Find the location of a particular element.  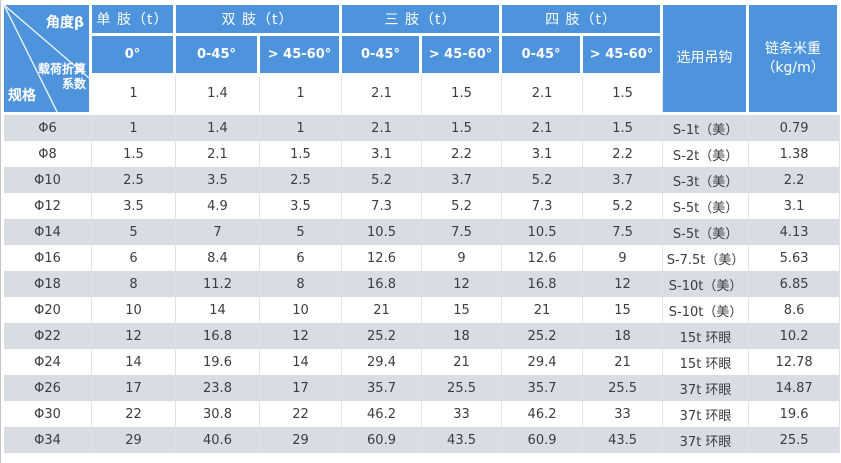

hook-cell: S-10t（美） is located at coordinates (706, 284).